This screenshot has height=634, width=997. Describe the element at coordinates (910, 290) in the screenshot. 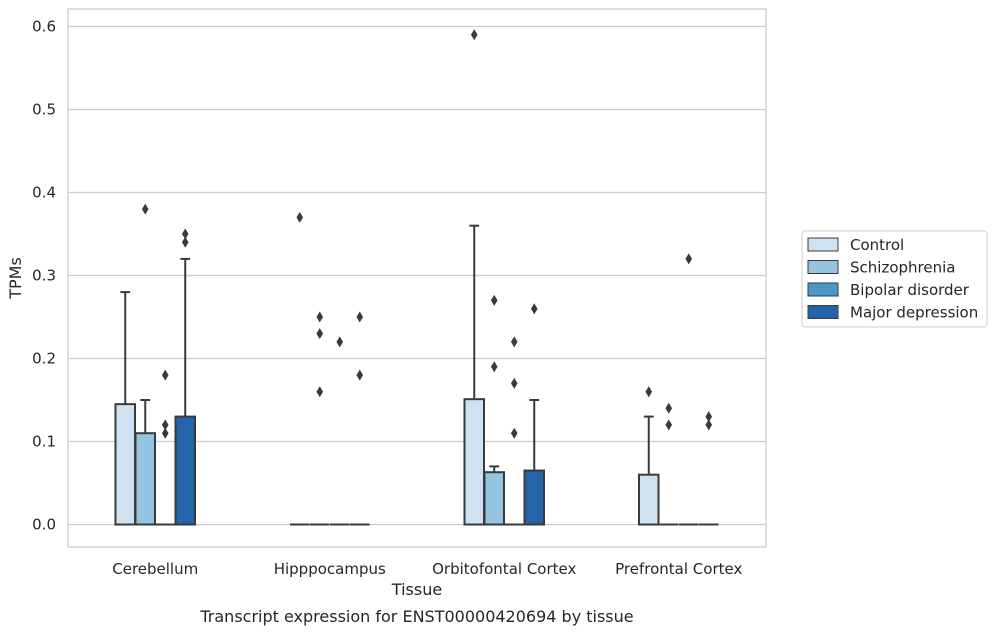

I see `legend-label: Bipolar disorder` at that location.